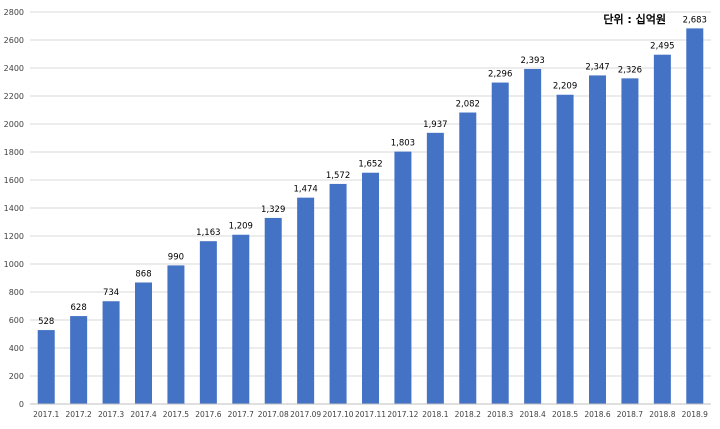 The image size is (720, 429). I want to click on x-tick-label: 2017.6, so click(208, 414).